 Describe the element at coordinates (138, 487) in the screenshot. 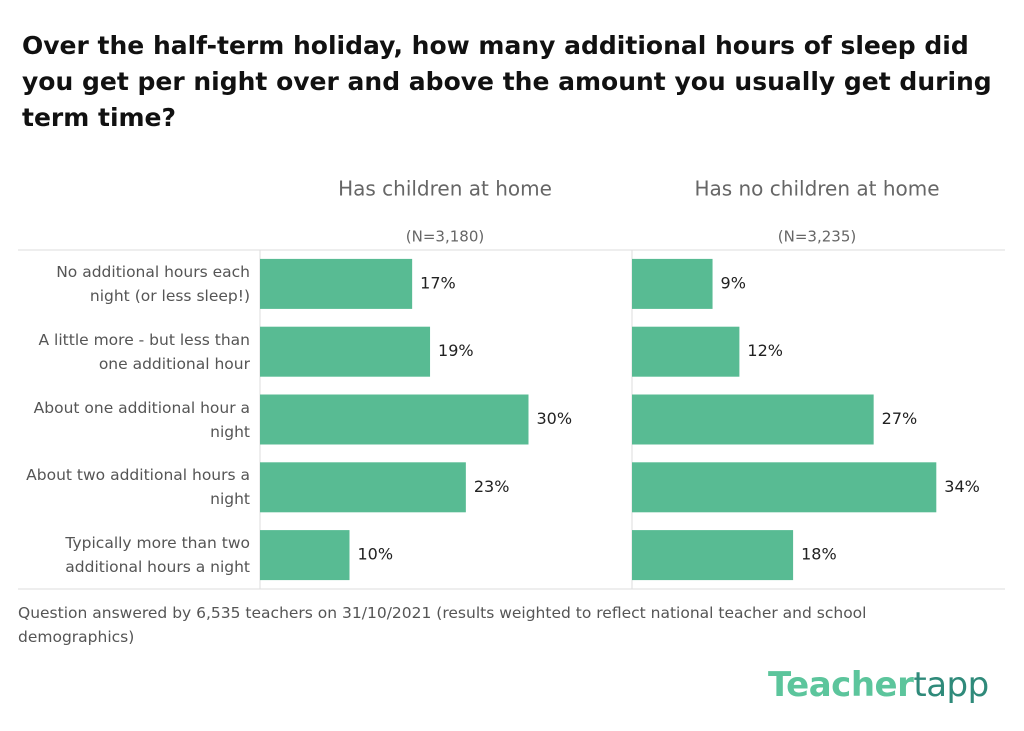

I see `category-label: About two additional hours a night` at that location.